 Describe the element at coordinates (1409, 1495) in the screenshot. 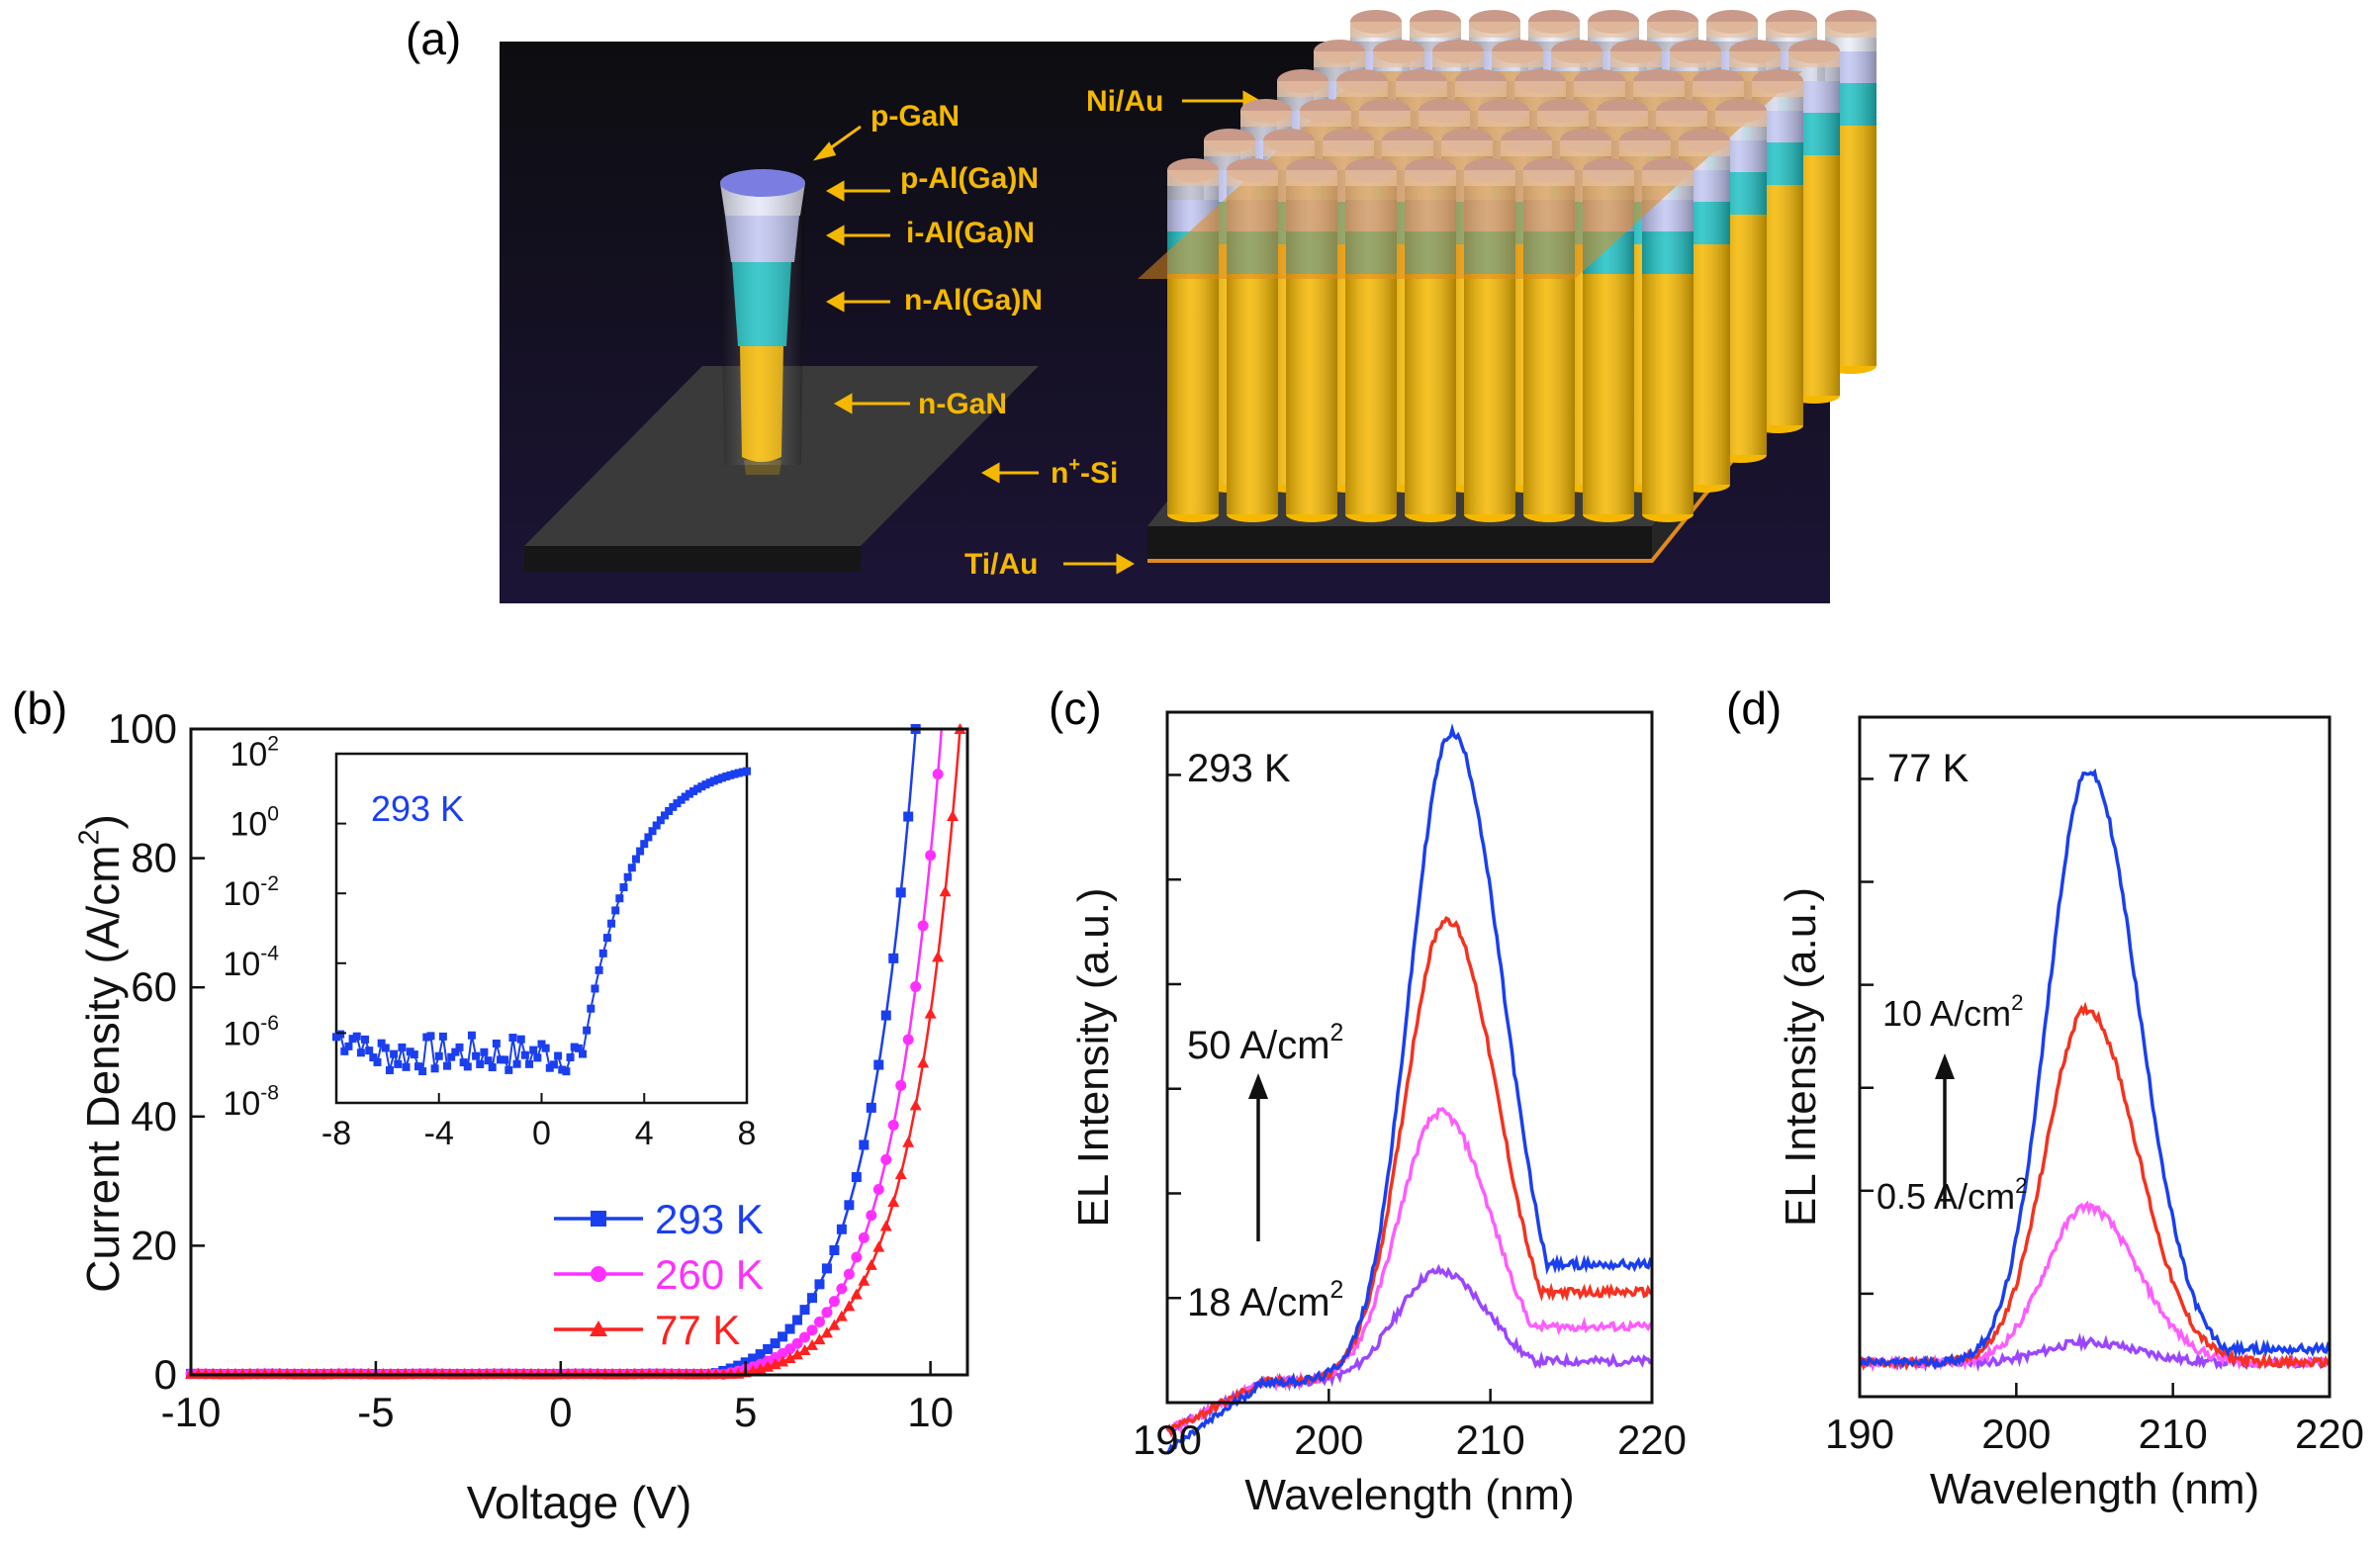

I see `x-axis-label: Wavelength (nm)` at that location.